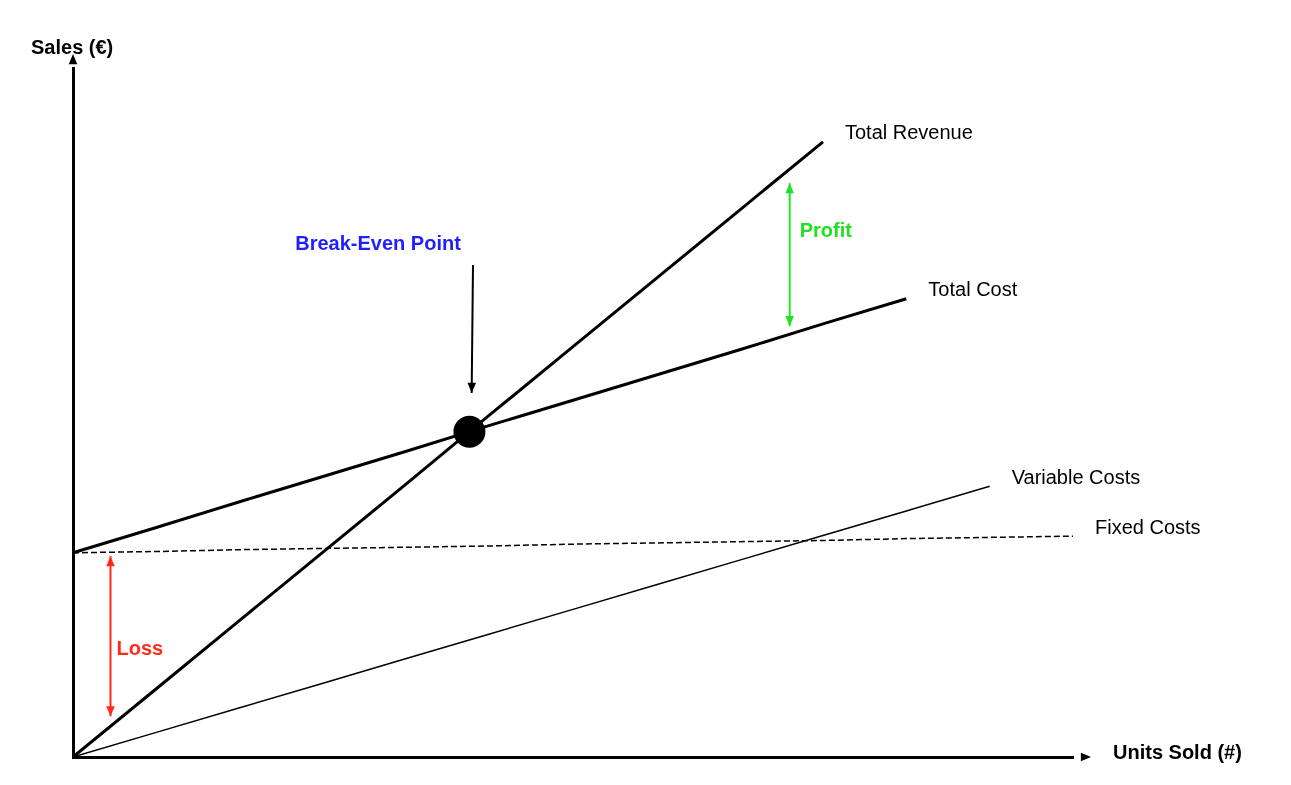  I want to click on series-label: Variable Costs, so click(1076, 476).